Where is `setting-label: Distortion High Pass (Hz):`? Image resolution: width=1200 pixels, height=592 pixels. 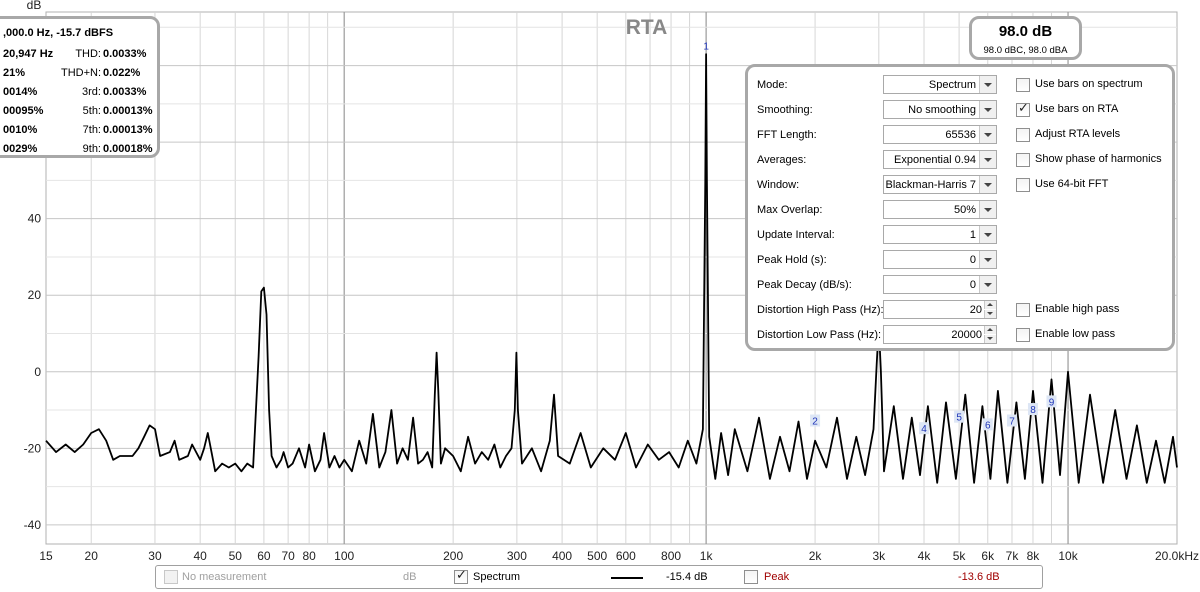 setting-label: Distortion High Pass (Hz): is located at coordinates (820, 310).